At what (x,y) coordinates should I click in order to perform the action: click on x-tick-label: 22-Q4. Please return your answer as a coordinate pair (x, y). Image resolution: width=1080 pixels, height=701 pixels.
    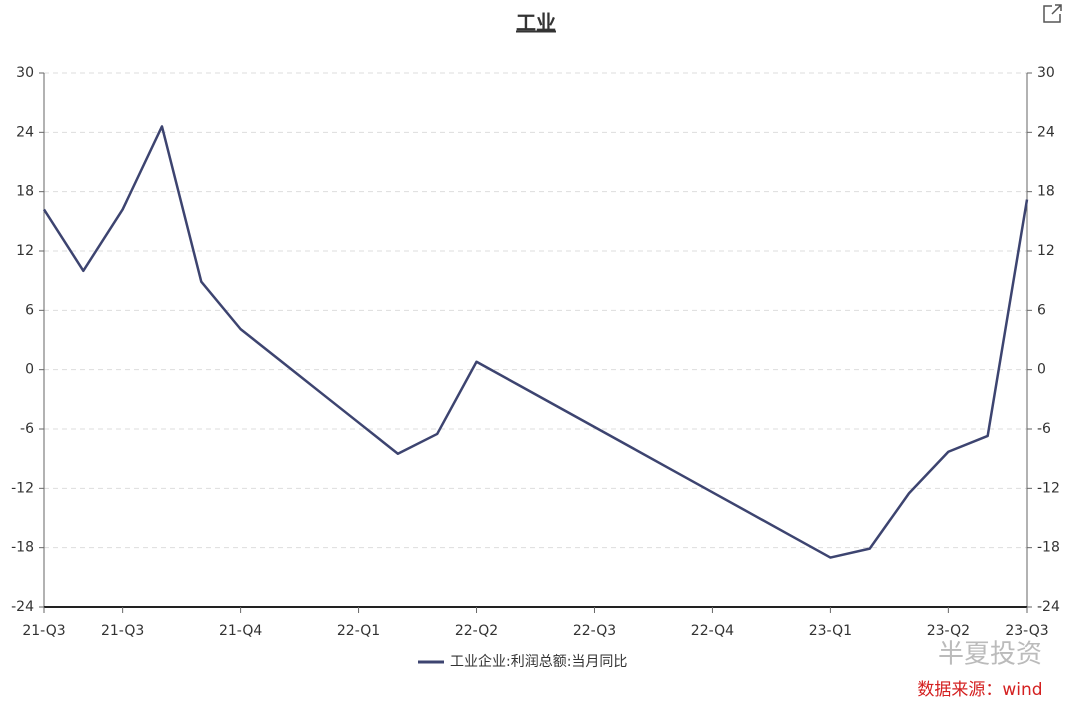
    Looking at the image, I should click on (712, 631).